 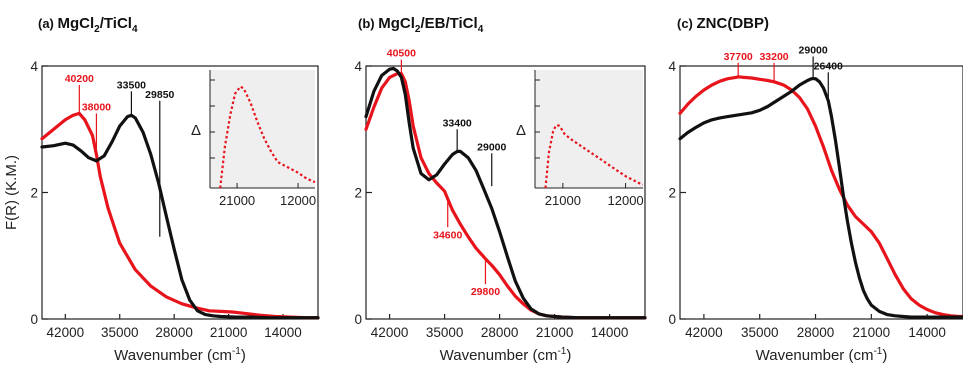 I want to click on title-text: ZNC(DBP), so click(x=733, y=23).